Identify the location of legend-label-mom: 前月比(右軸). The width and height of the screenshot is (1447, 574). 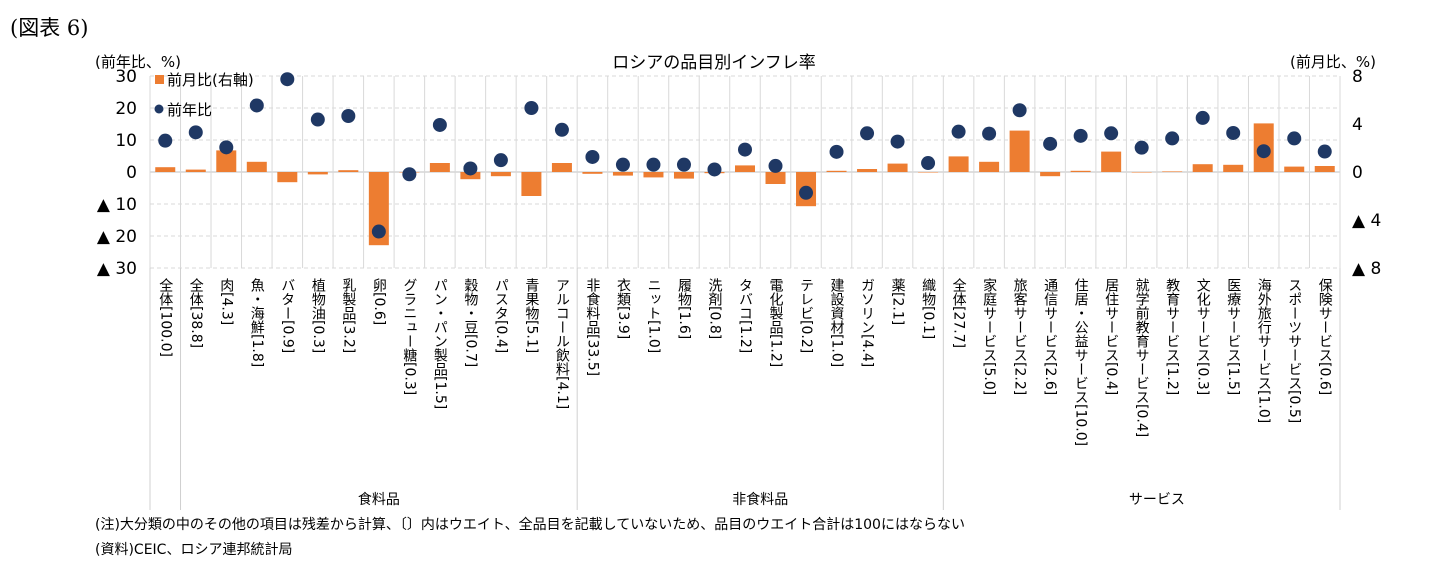
(210, 80).